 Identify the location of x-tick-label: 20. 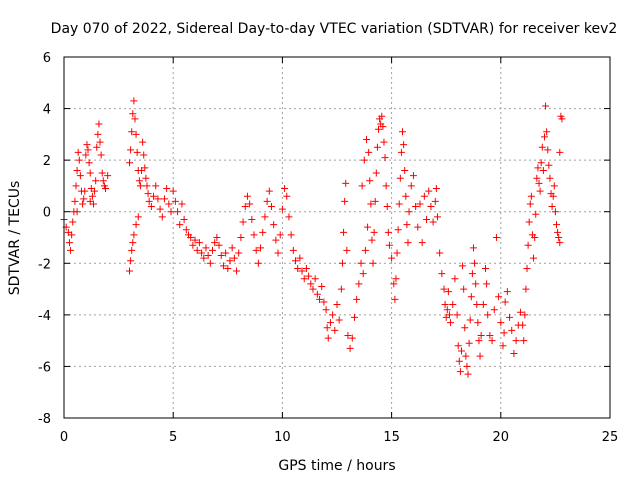
(501, 437).